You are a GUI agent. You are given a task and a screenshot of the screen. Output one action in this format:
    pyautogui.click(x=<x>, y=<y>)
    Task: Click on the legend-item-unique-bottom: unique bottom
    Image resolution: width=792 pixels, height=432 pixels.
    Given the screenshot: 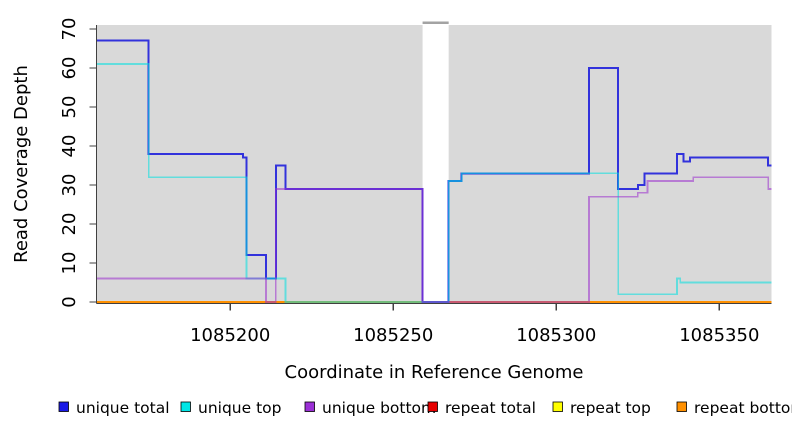 What is the action you would take?
    pyautogui.click(x=370, y=408)
    